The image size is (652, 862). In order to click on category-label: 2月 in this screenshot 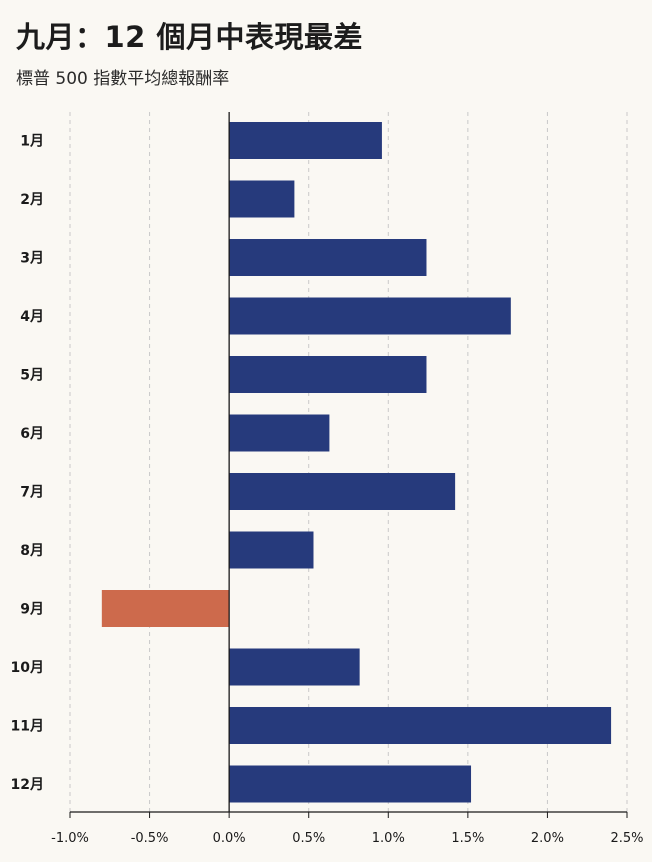, I will do `click(32, 200)`.